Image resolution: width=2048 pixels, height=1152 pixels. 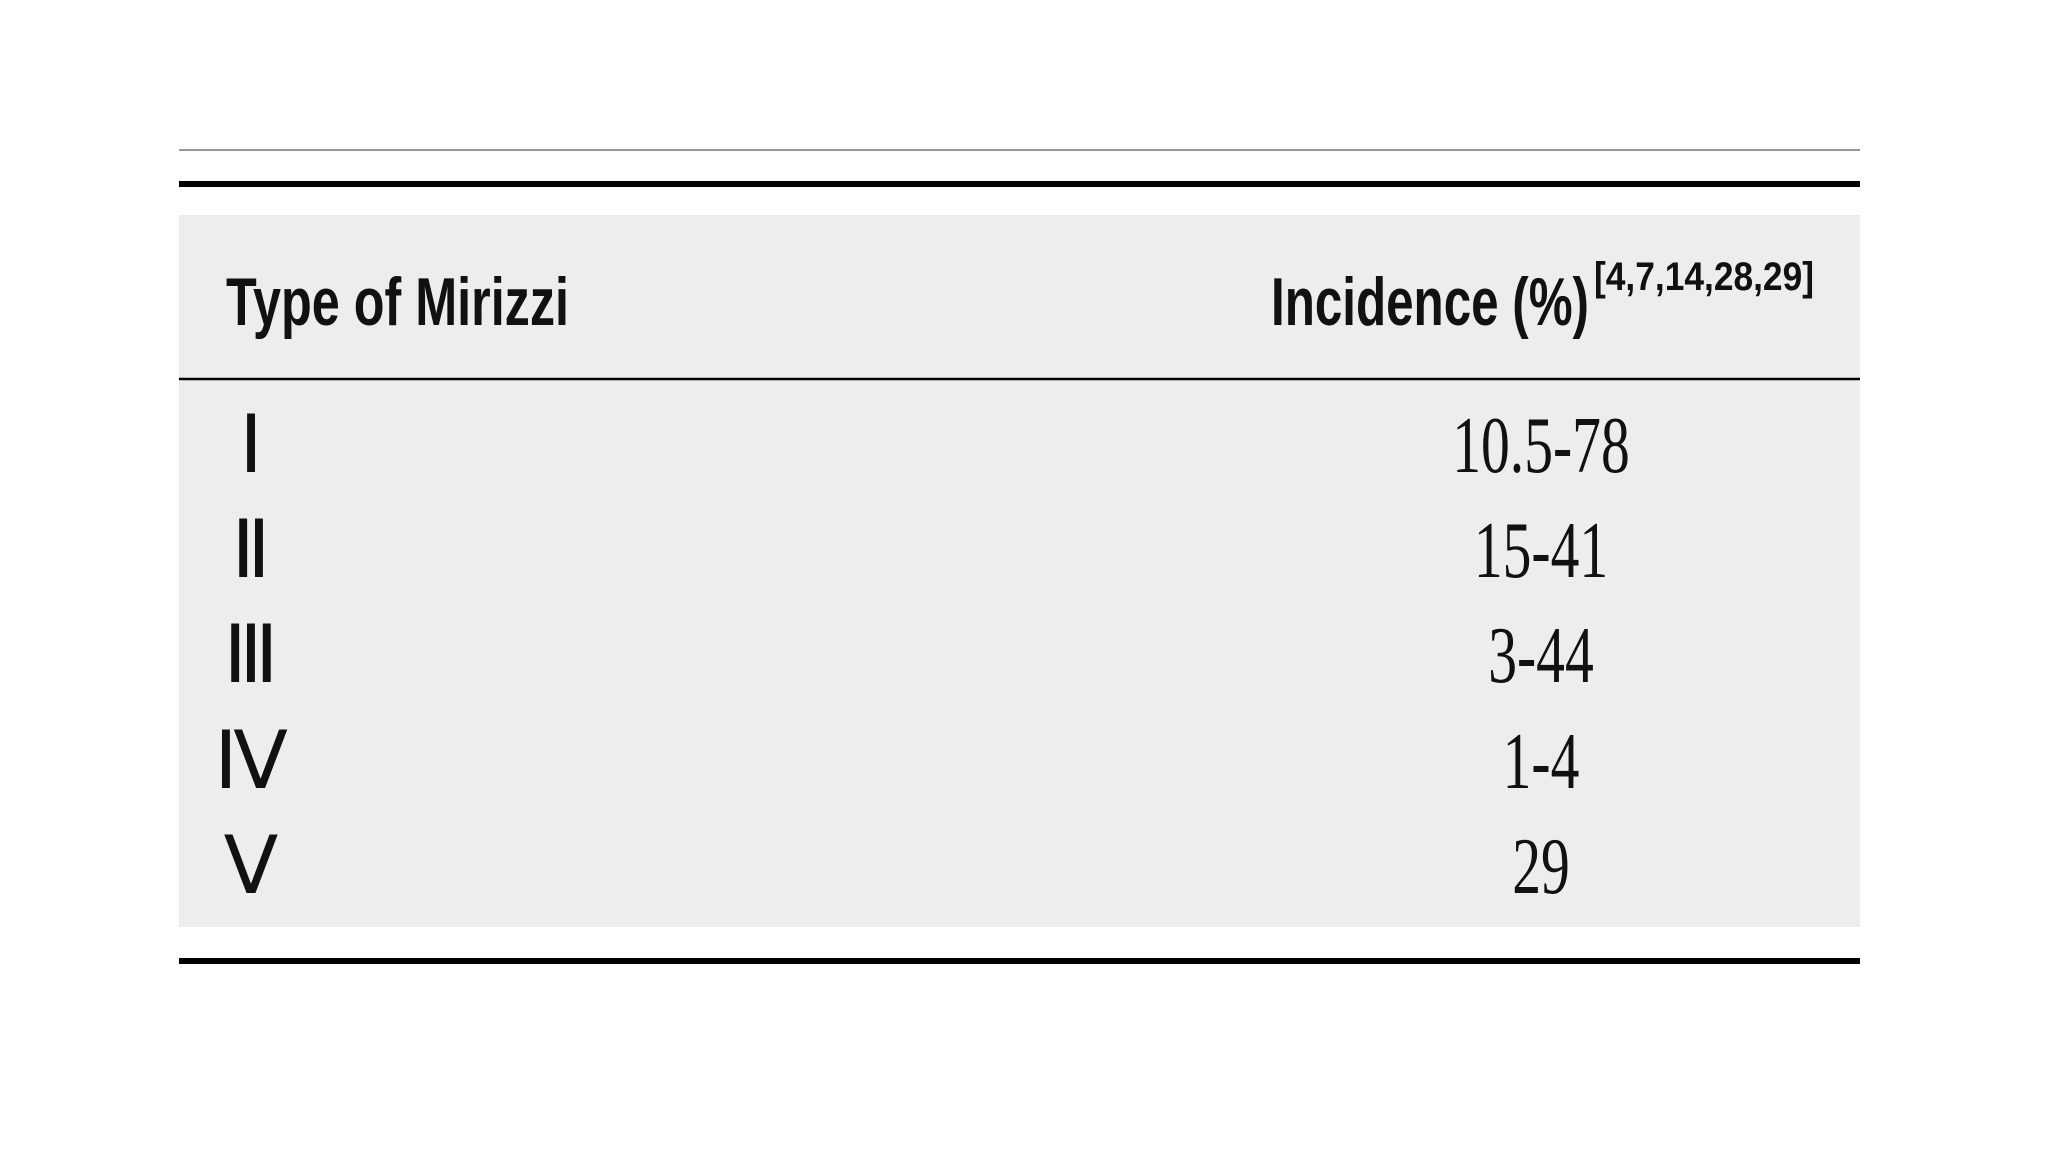 What do you see at coordinates (1541, 867) in the screenshot?
I see `incidence-cell: 29` at bounding box center [1541, 867].